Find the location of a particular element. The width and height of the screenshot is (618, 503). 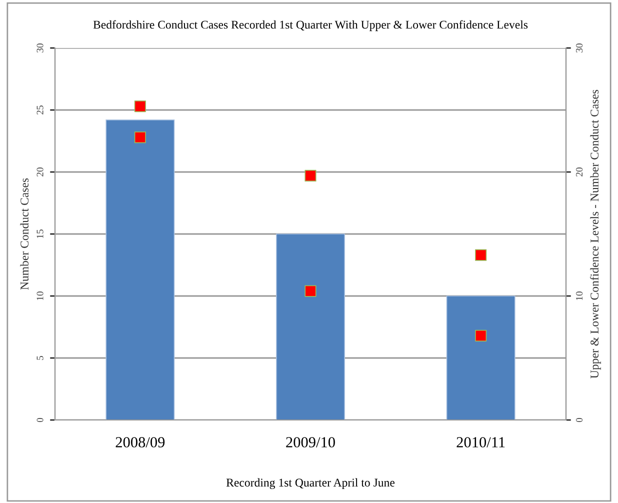

x-tick-label: 2008/09 is located at coordinates (140, 442).